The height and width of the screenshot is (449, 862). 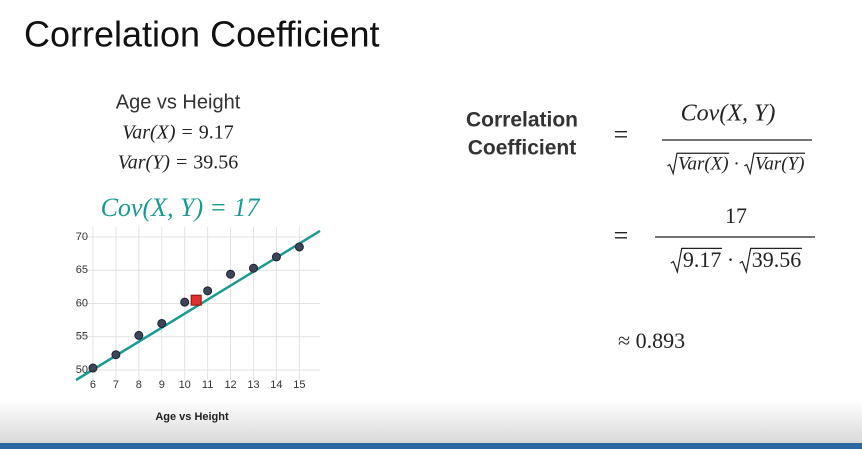 I want to click on x-tick-label: 6, so click(x=93, y=385).